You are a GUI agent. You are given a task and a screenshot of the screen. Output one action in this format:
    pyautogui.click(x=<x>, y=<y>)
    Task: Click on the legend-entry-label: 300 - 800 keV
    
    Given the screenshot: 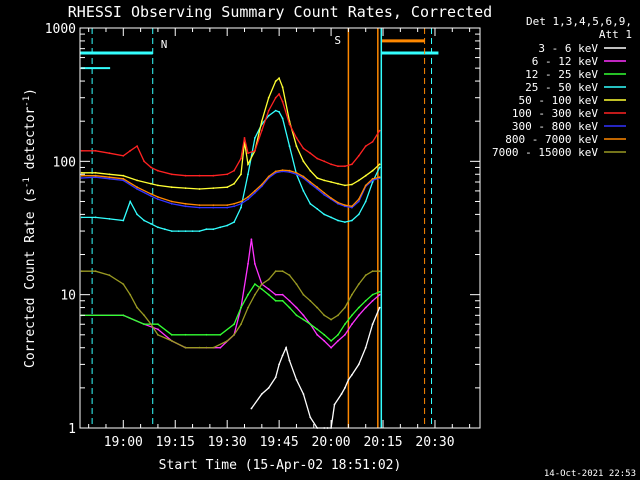 What is the action you would take?
    pyautogui.click(x=555, y=126)
    